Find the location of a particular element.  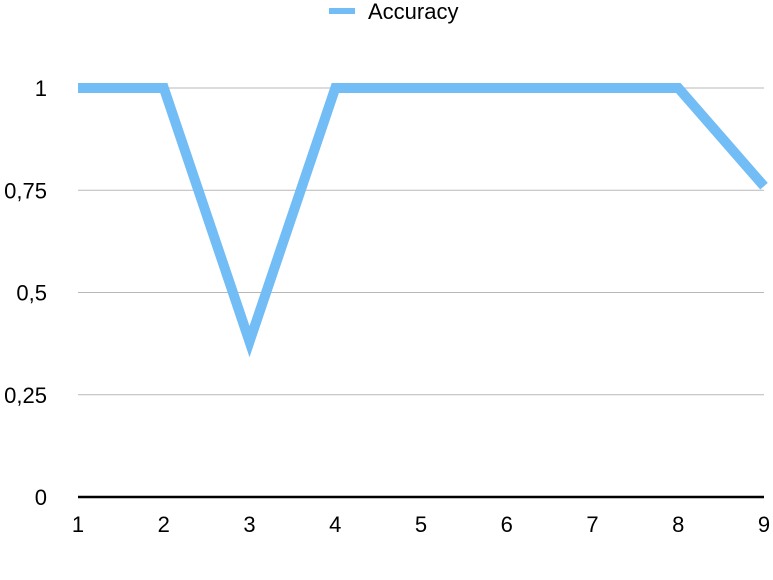

x-tick-label: 3 is located at coordinates (249, 524).